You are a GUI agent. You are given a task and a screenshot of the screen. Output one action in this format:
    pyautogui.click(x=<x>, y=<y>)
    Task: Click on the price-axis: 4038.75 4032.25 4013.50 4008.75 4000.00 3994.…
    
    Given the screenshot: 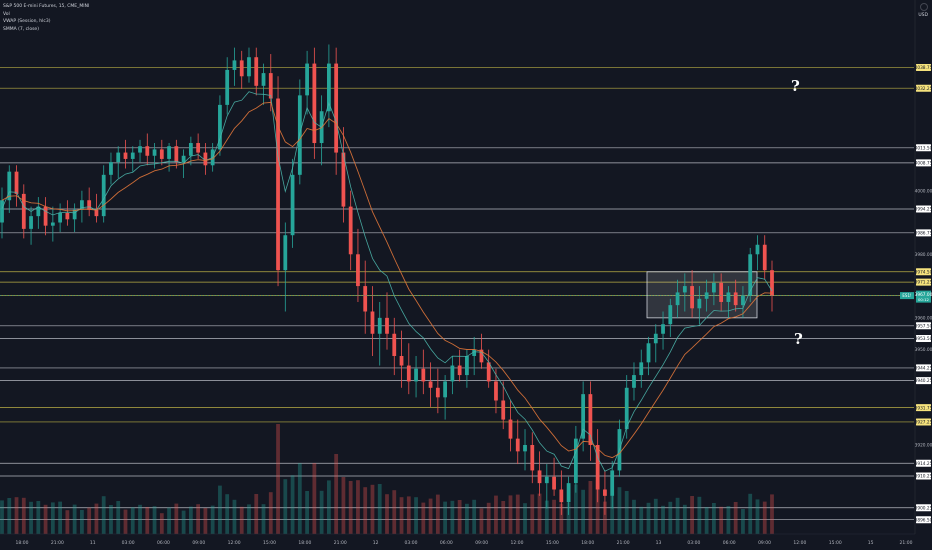 What is the action you would take?
    pyautogui.click(x=923, y=275)
    